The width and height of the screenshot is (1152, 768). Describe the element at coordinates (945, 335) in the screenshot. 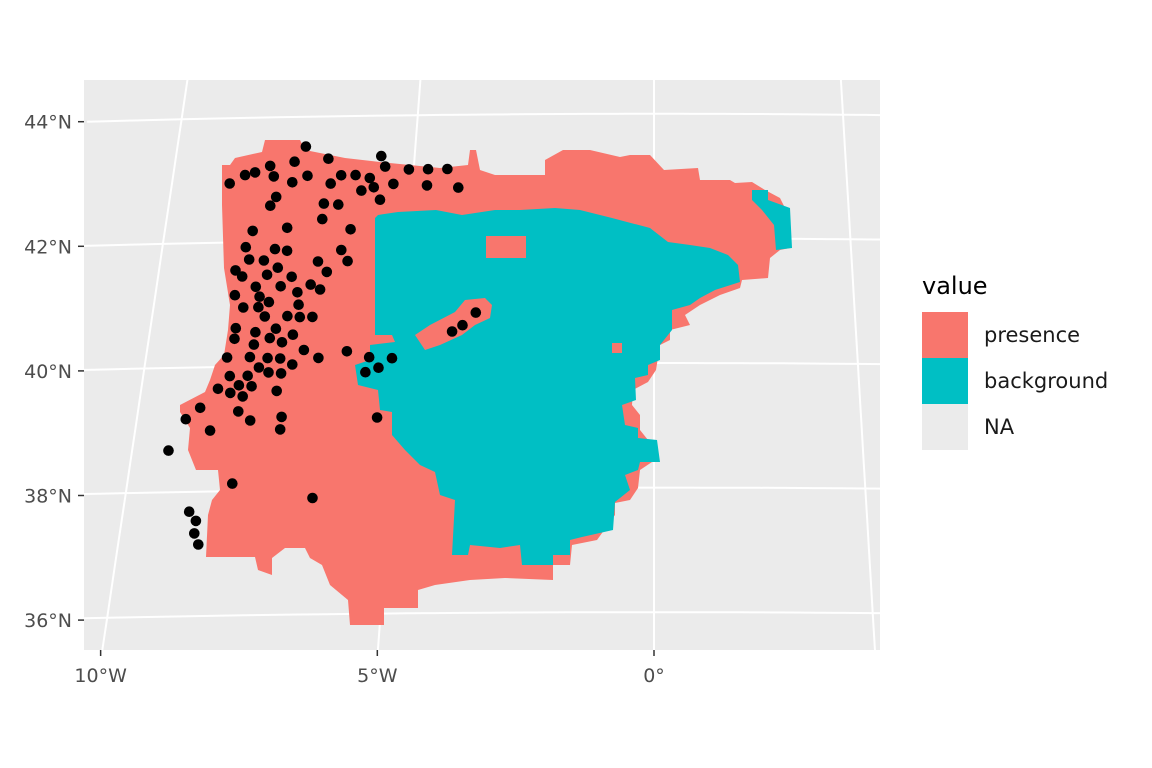

I see `legend-key-presence` at that location.